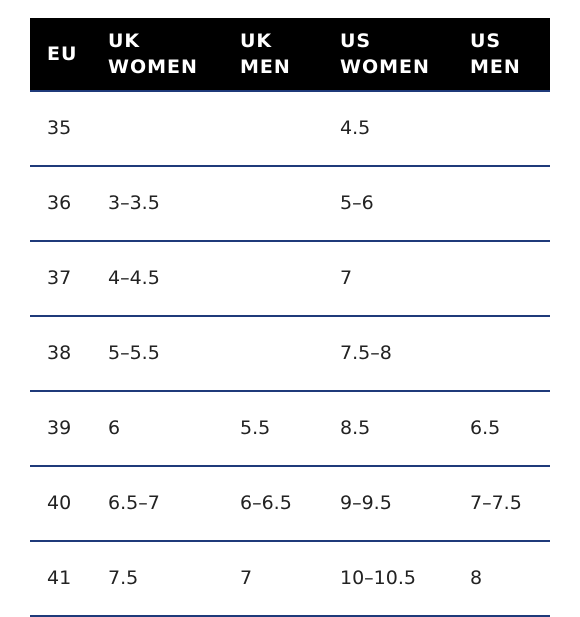 This screenshot has width=580, height=617. Describe the element at coordinates (59, 353) in the screenshot. I see `table-cell: 38` at that location.